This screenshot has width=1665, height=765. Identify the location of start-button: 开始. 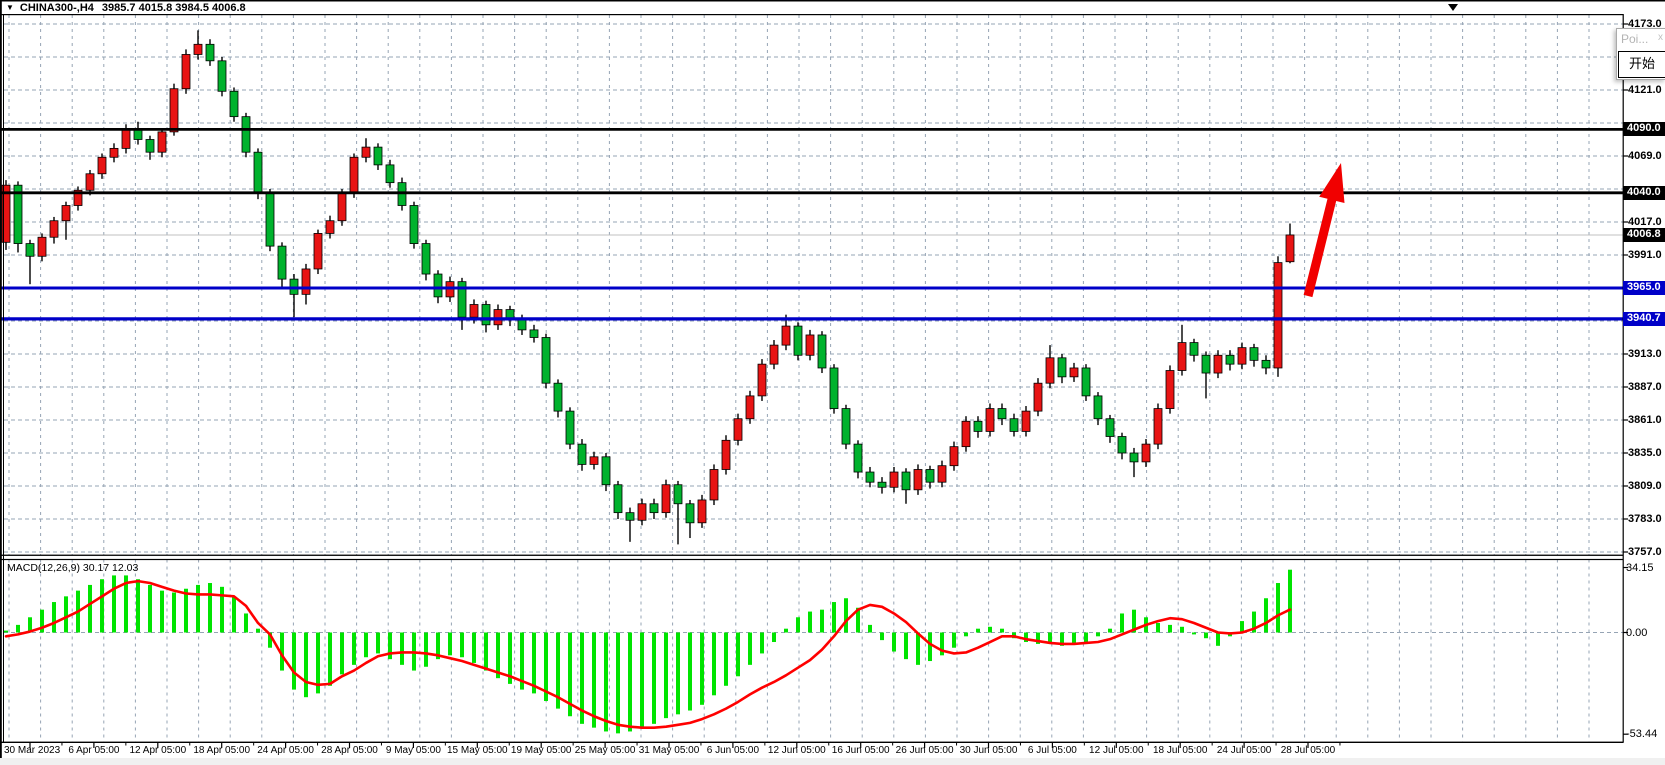
(1641, 64).